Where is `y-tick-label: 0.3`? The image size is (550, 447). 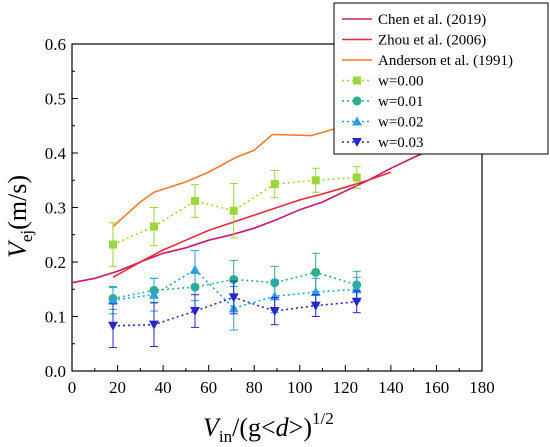
y-tick-label: 0.3 is located at coordinates (55, 208).